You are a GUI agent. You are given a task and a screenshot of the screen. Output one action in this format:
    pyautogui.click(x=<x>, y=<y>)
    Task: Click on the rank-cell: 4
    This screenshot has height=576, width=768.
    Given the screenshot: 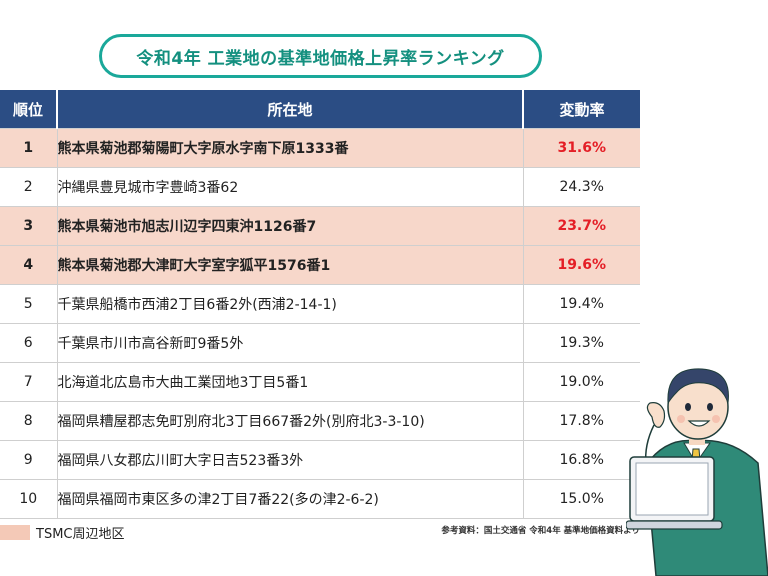 What is the action you would take?
    pyautogui.click(x=29, y=265)
    